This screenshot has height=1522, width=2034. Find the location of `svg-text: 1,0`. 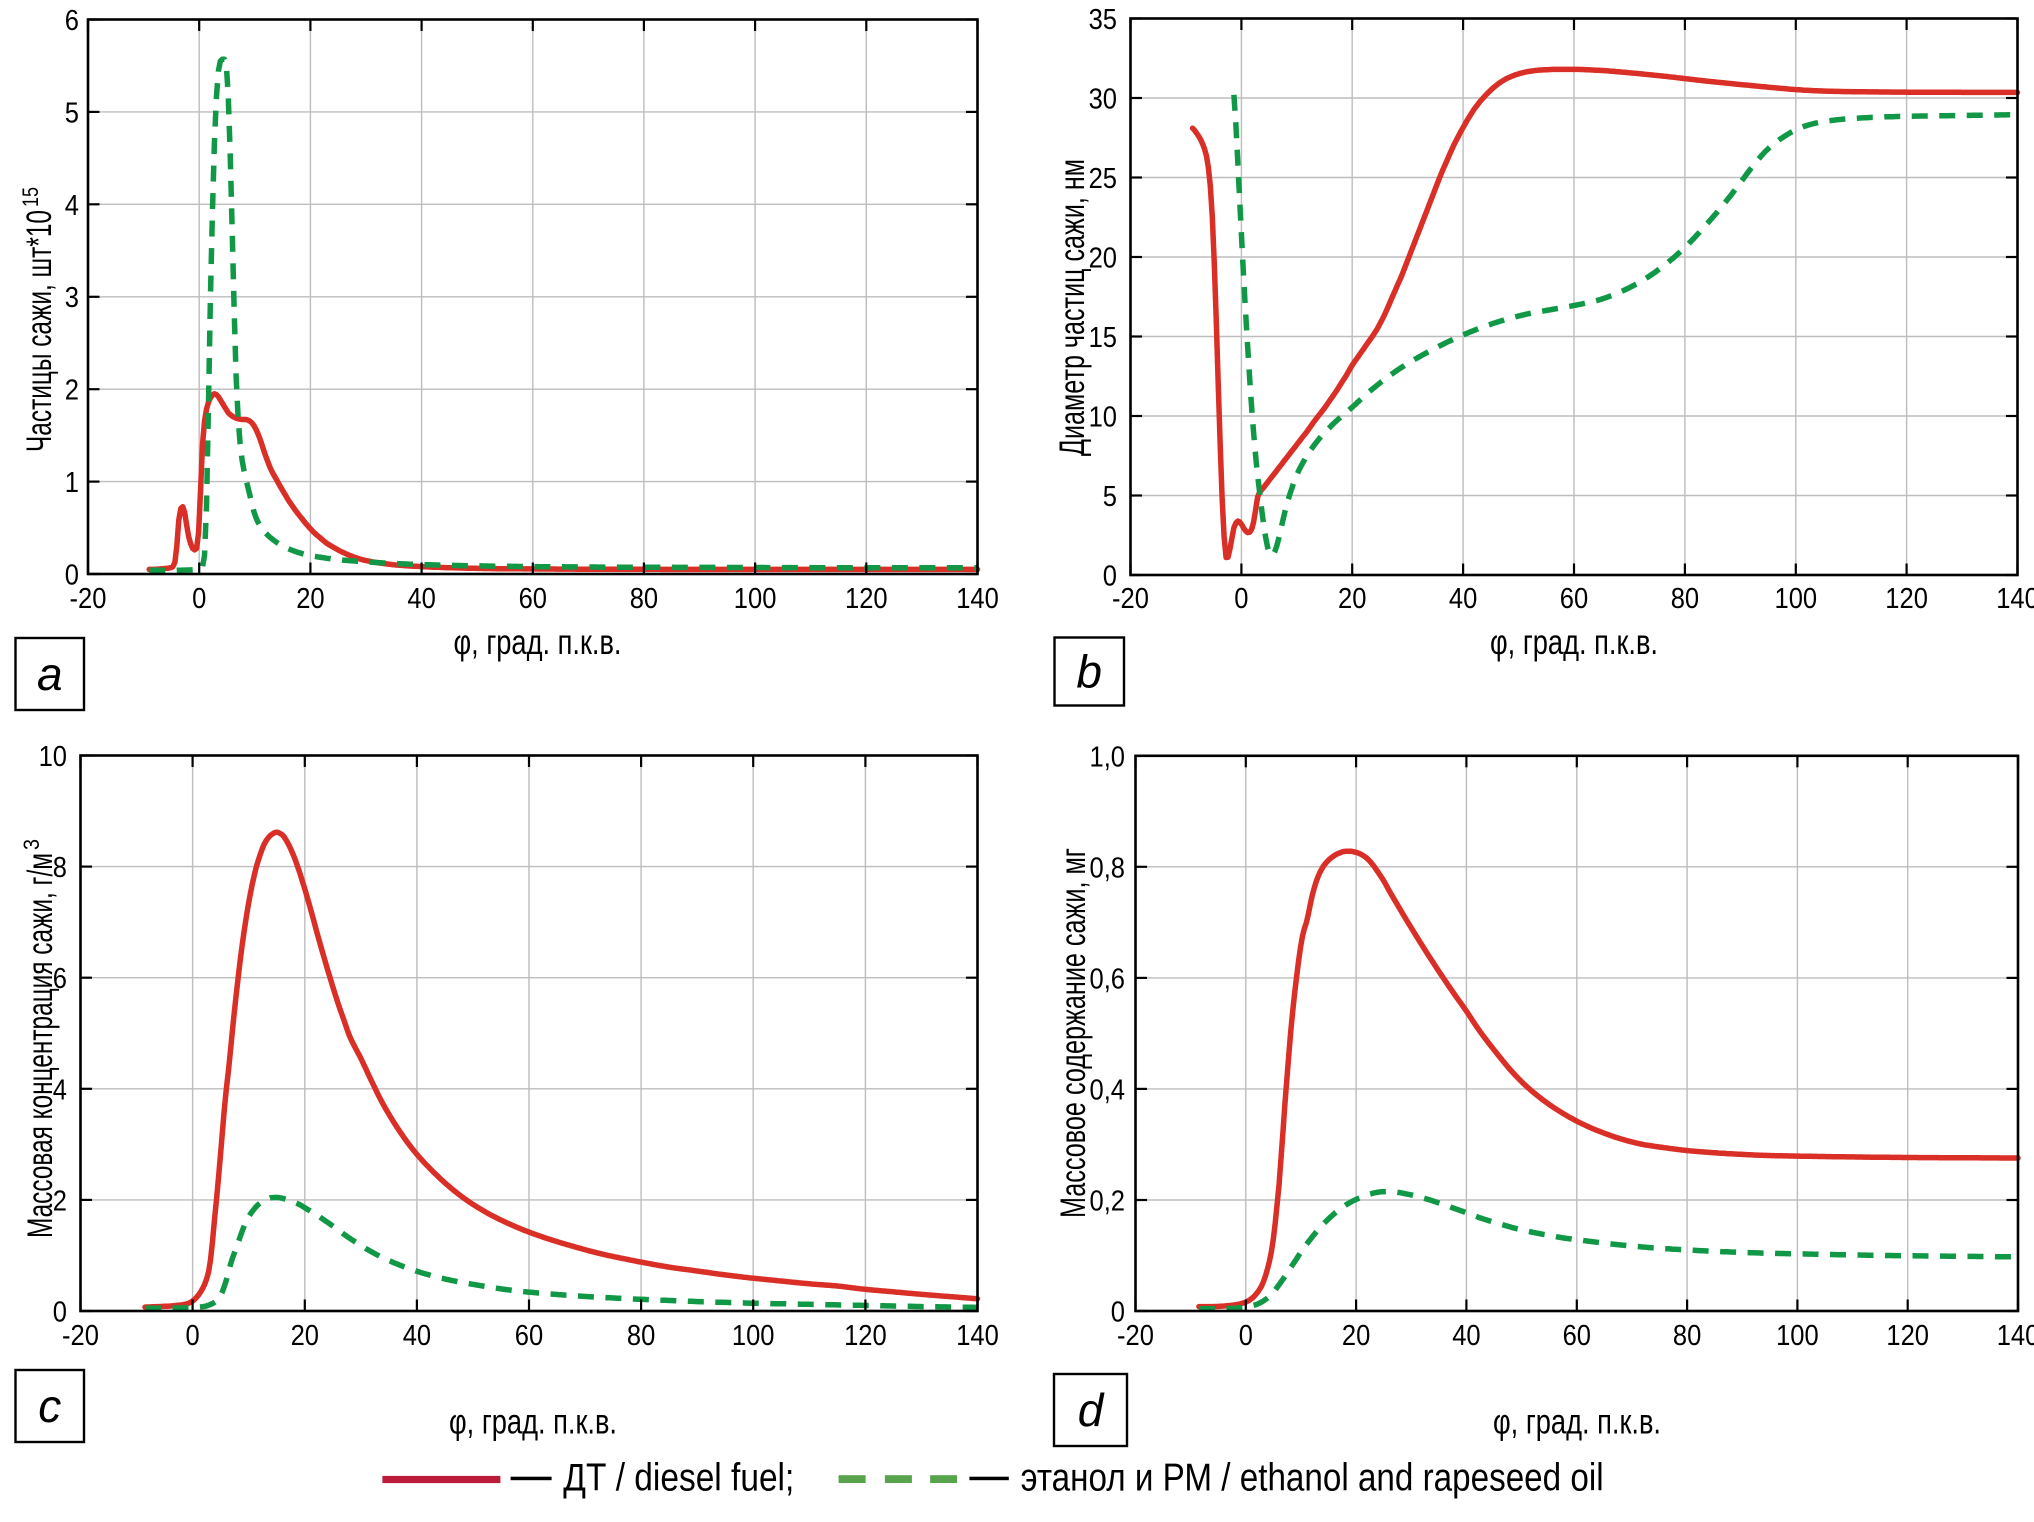

svg-text: 1,0 is located at coordinates (1108, 757).